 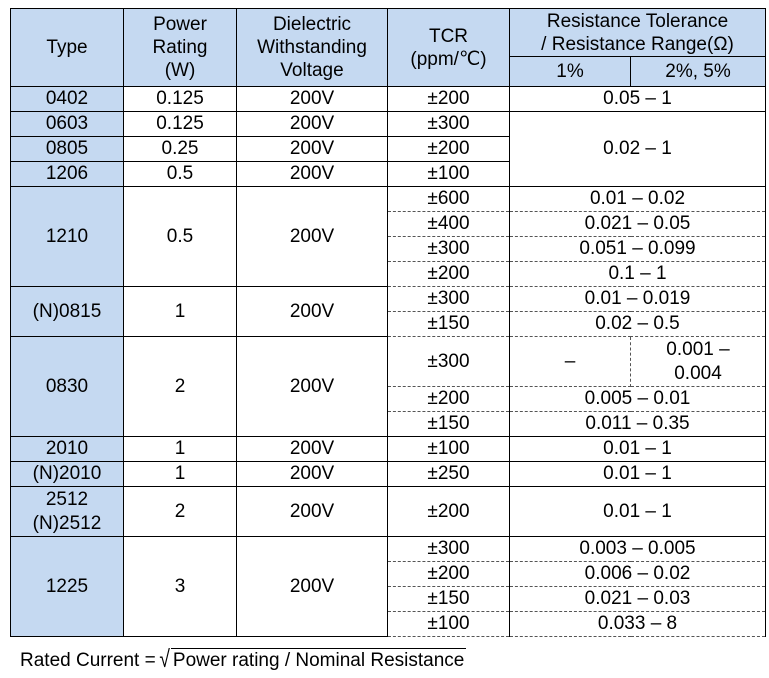 What do you see at coordinates (67, 99) in the screenshot?
I see `type-cell: 0402` at bounding box center [67, 99].